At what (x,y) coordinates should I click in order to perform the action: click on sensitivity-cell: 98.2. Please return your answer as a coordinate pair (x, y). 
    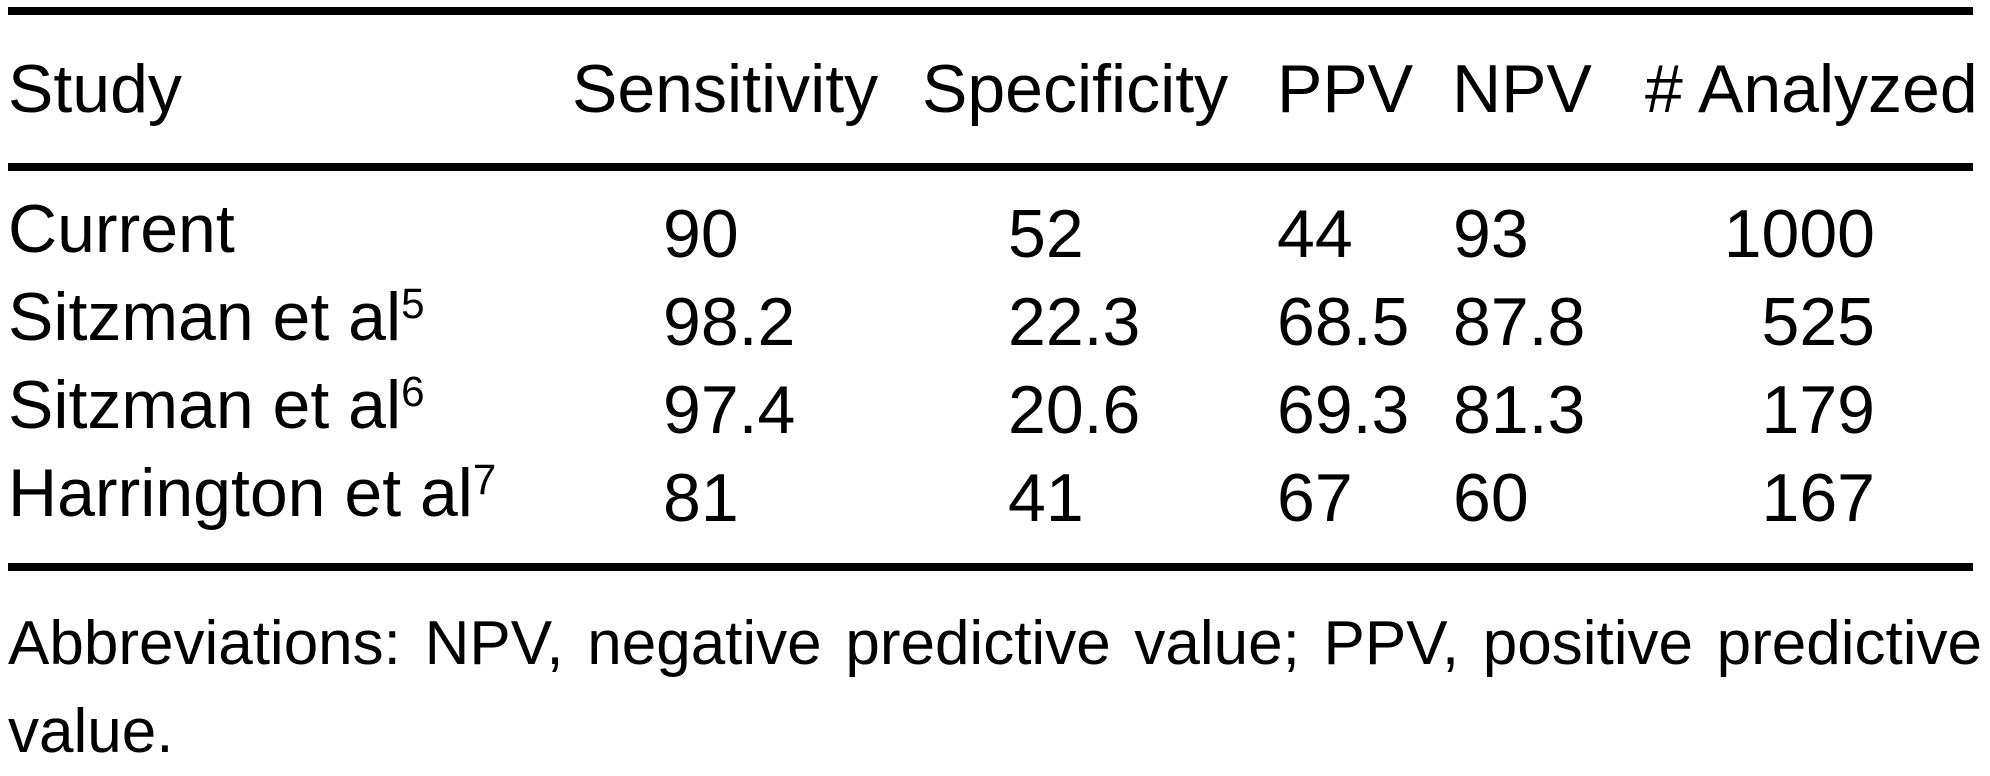
    Looking at the image, I should click on (729, 321).